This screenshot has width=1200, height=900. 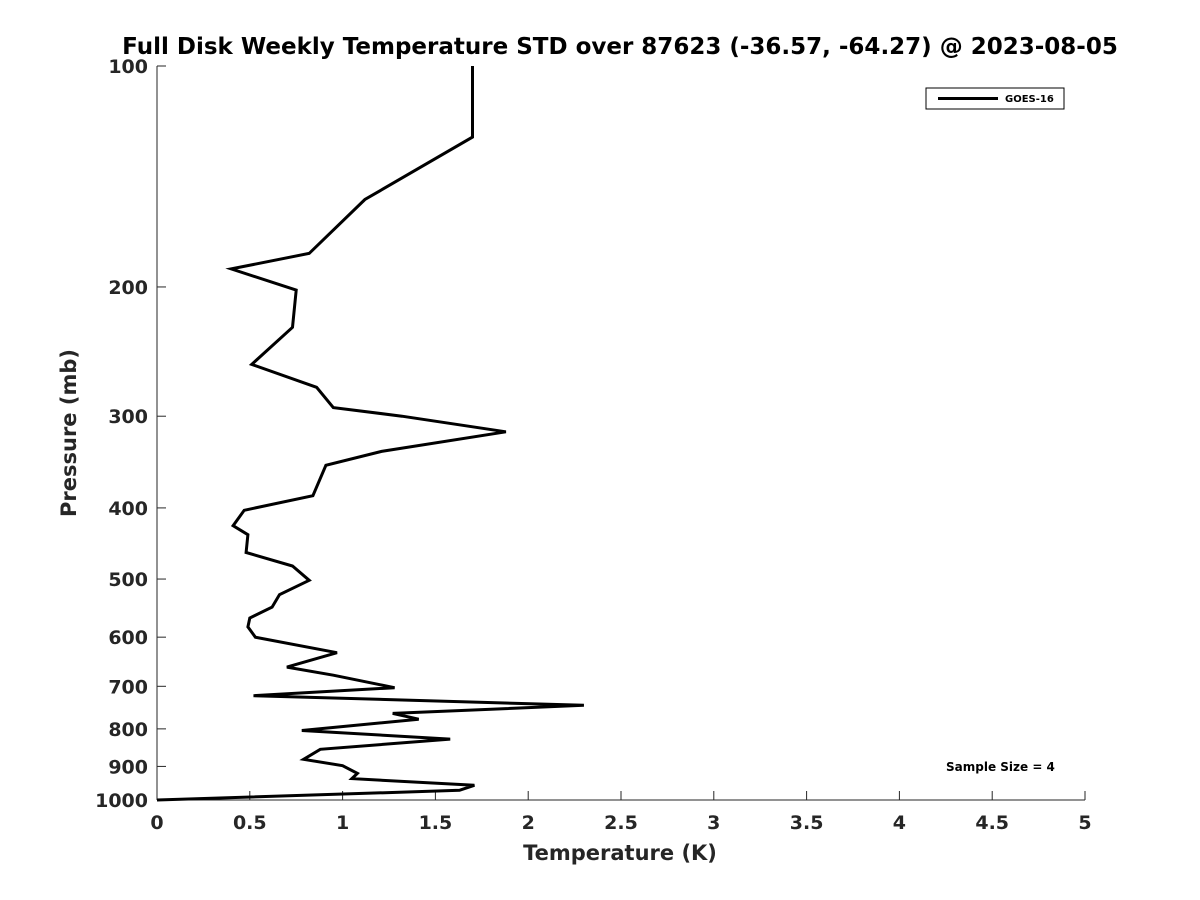 I want to click on y-tick-label: 700, so click(x=128, y=687).